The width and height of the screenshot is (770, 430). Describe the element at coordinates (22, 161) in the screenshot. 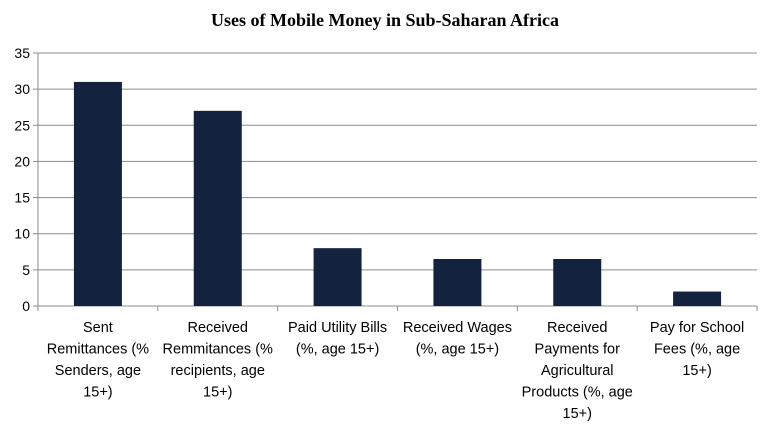

I see `y-tick-label: 20` at that location.